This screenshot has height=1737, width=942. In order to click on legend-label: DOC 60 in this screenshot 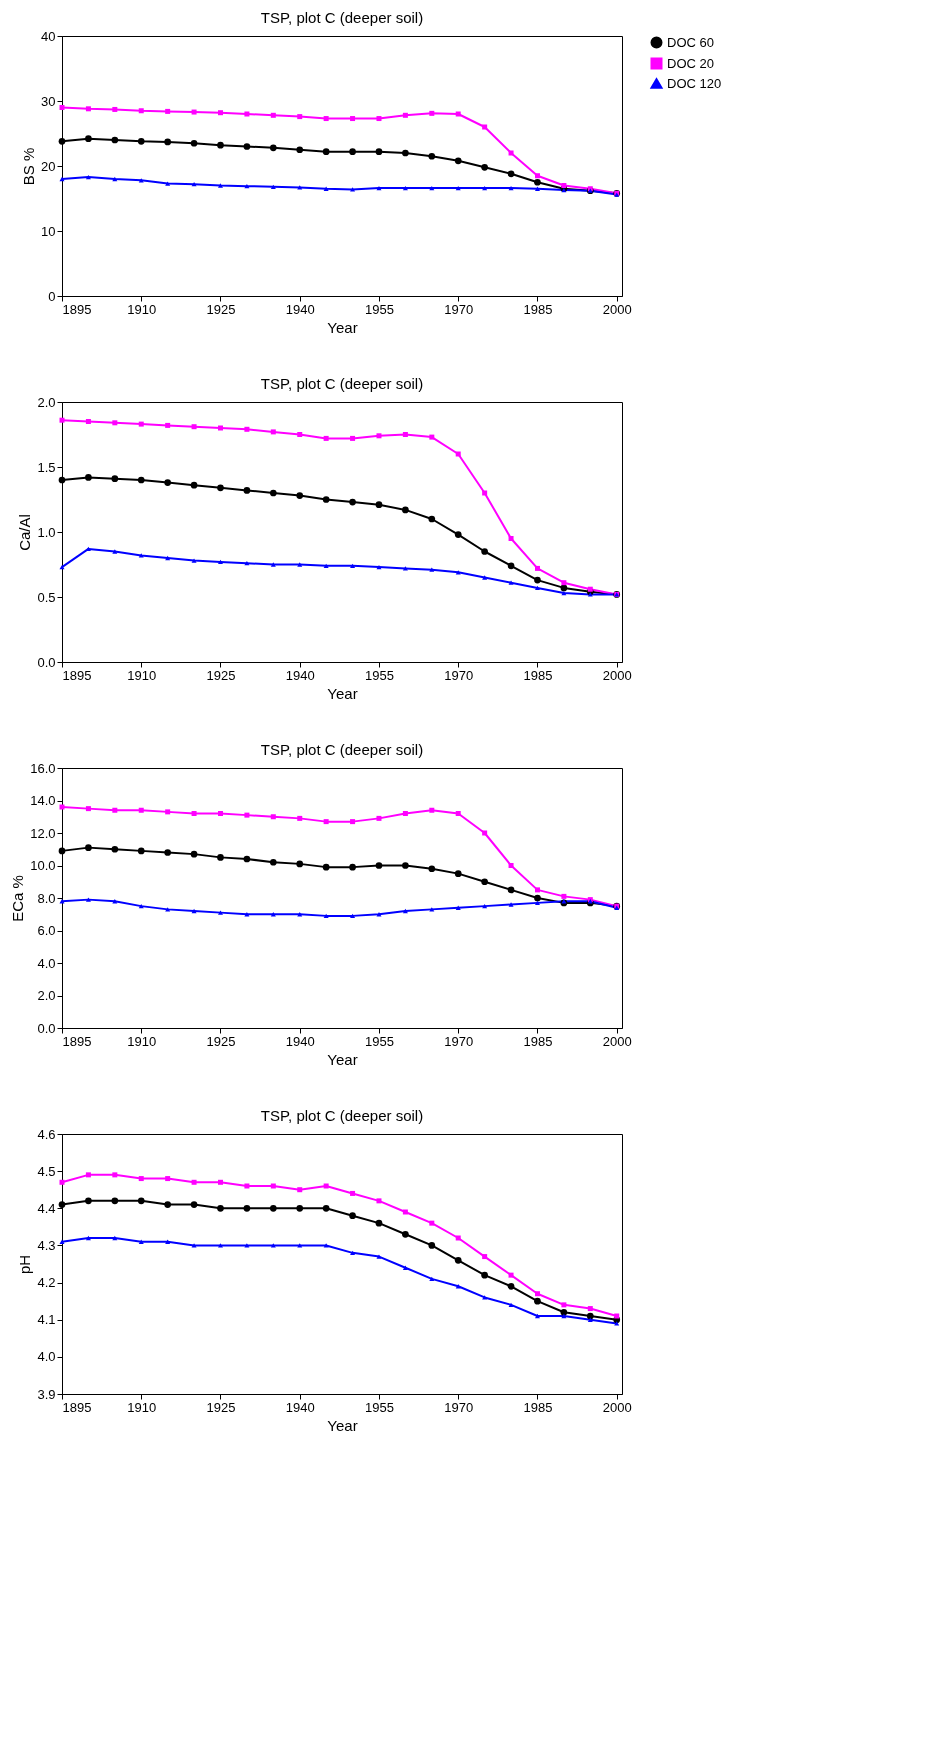, I will do `click(690, 42)`.